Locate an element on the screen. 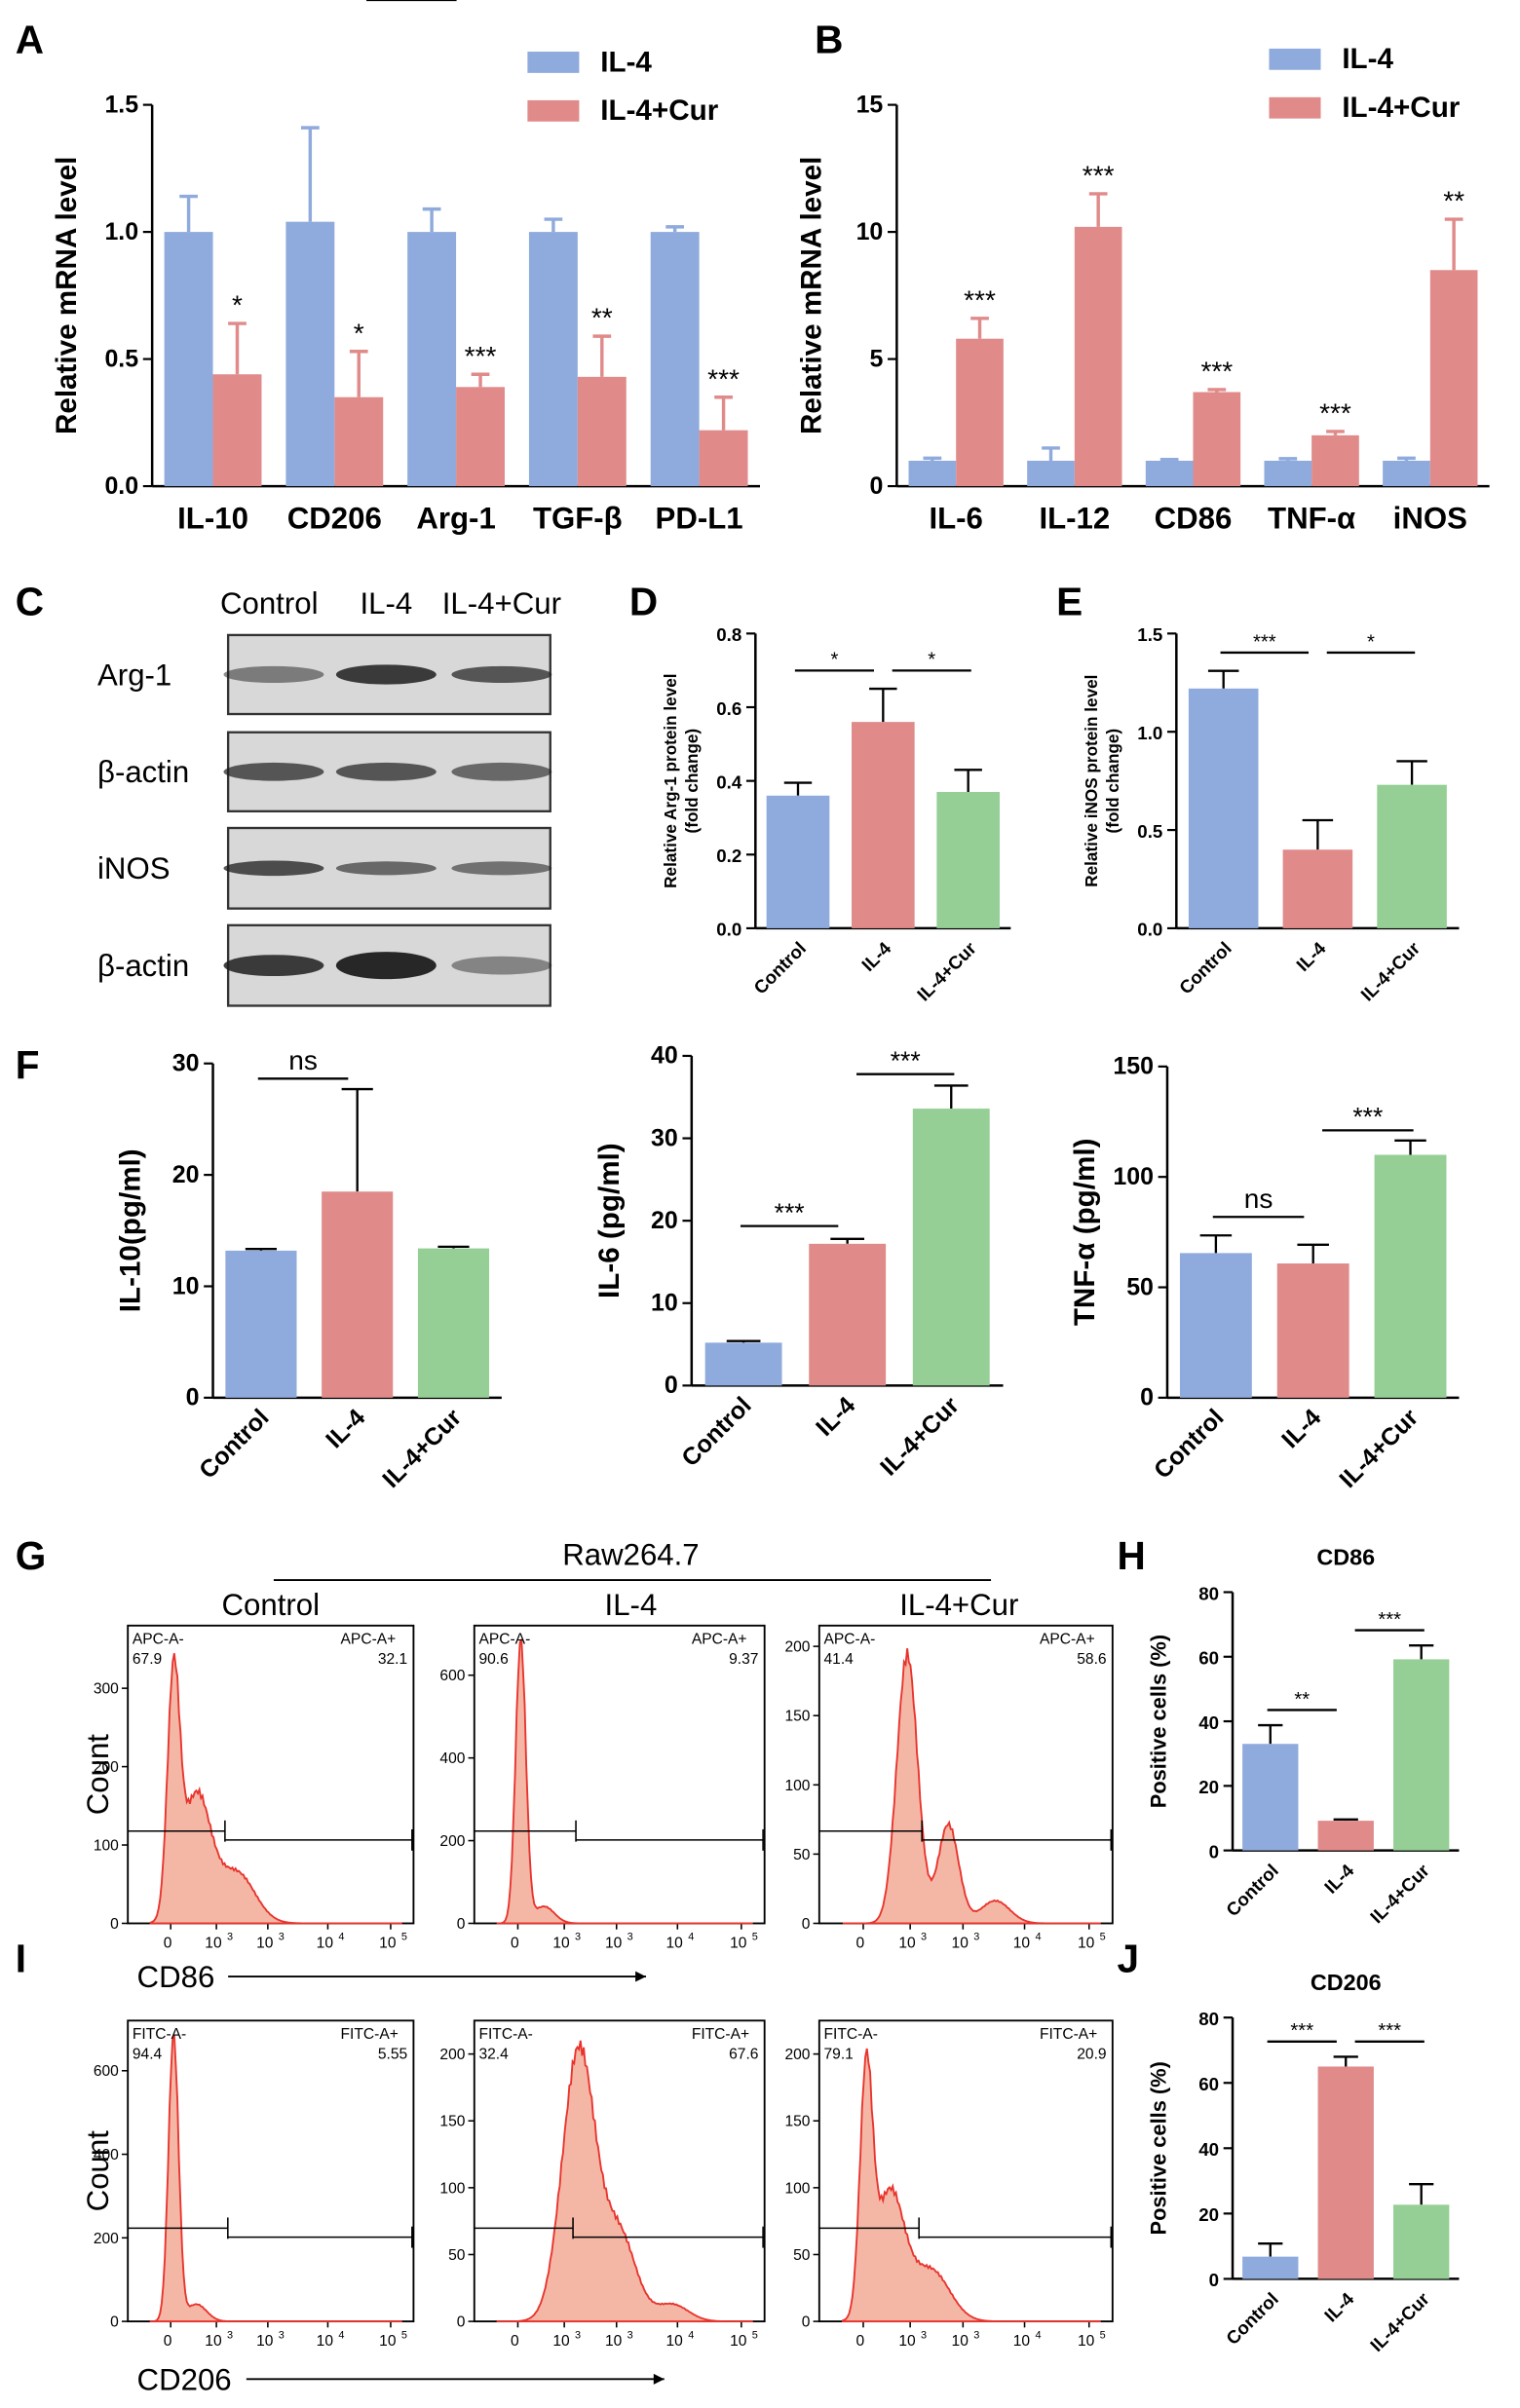 This screenshot has width=1520, height=2408. panel-label-H: H is located at coordinates (1132, 1555).